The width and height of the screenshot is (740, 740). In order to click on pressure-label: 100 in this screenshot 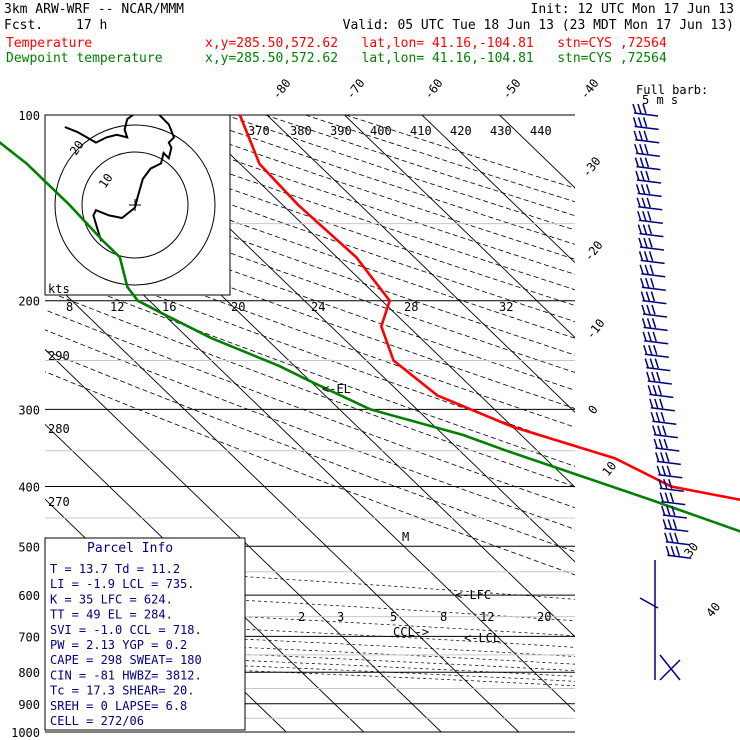, I will do `click(29, 116)`.